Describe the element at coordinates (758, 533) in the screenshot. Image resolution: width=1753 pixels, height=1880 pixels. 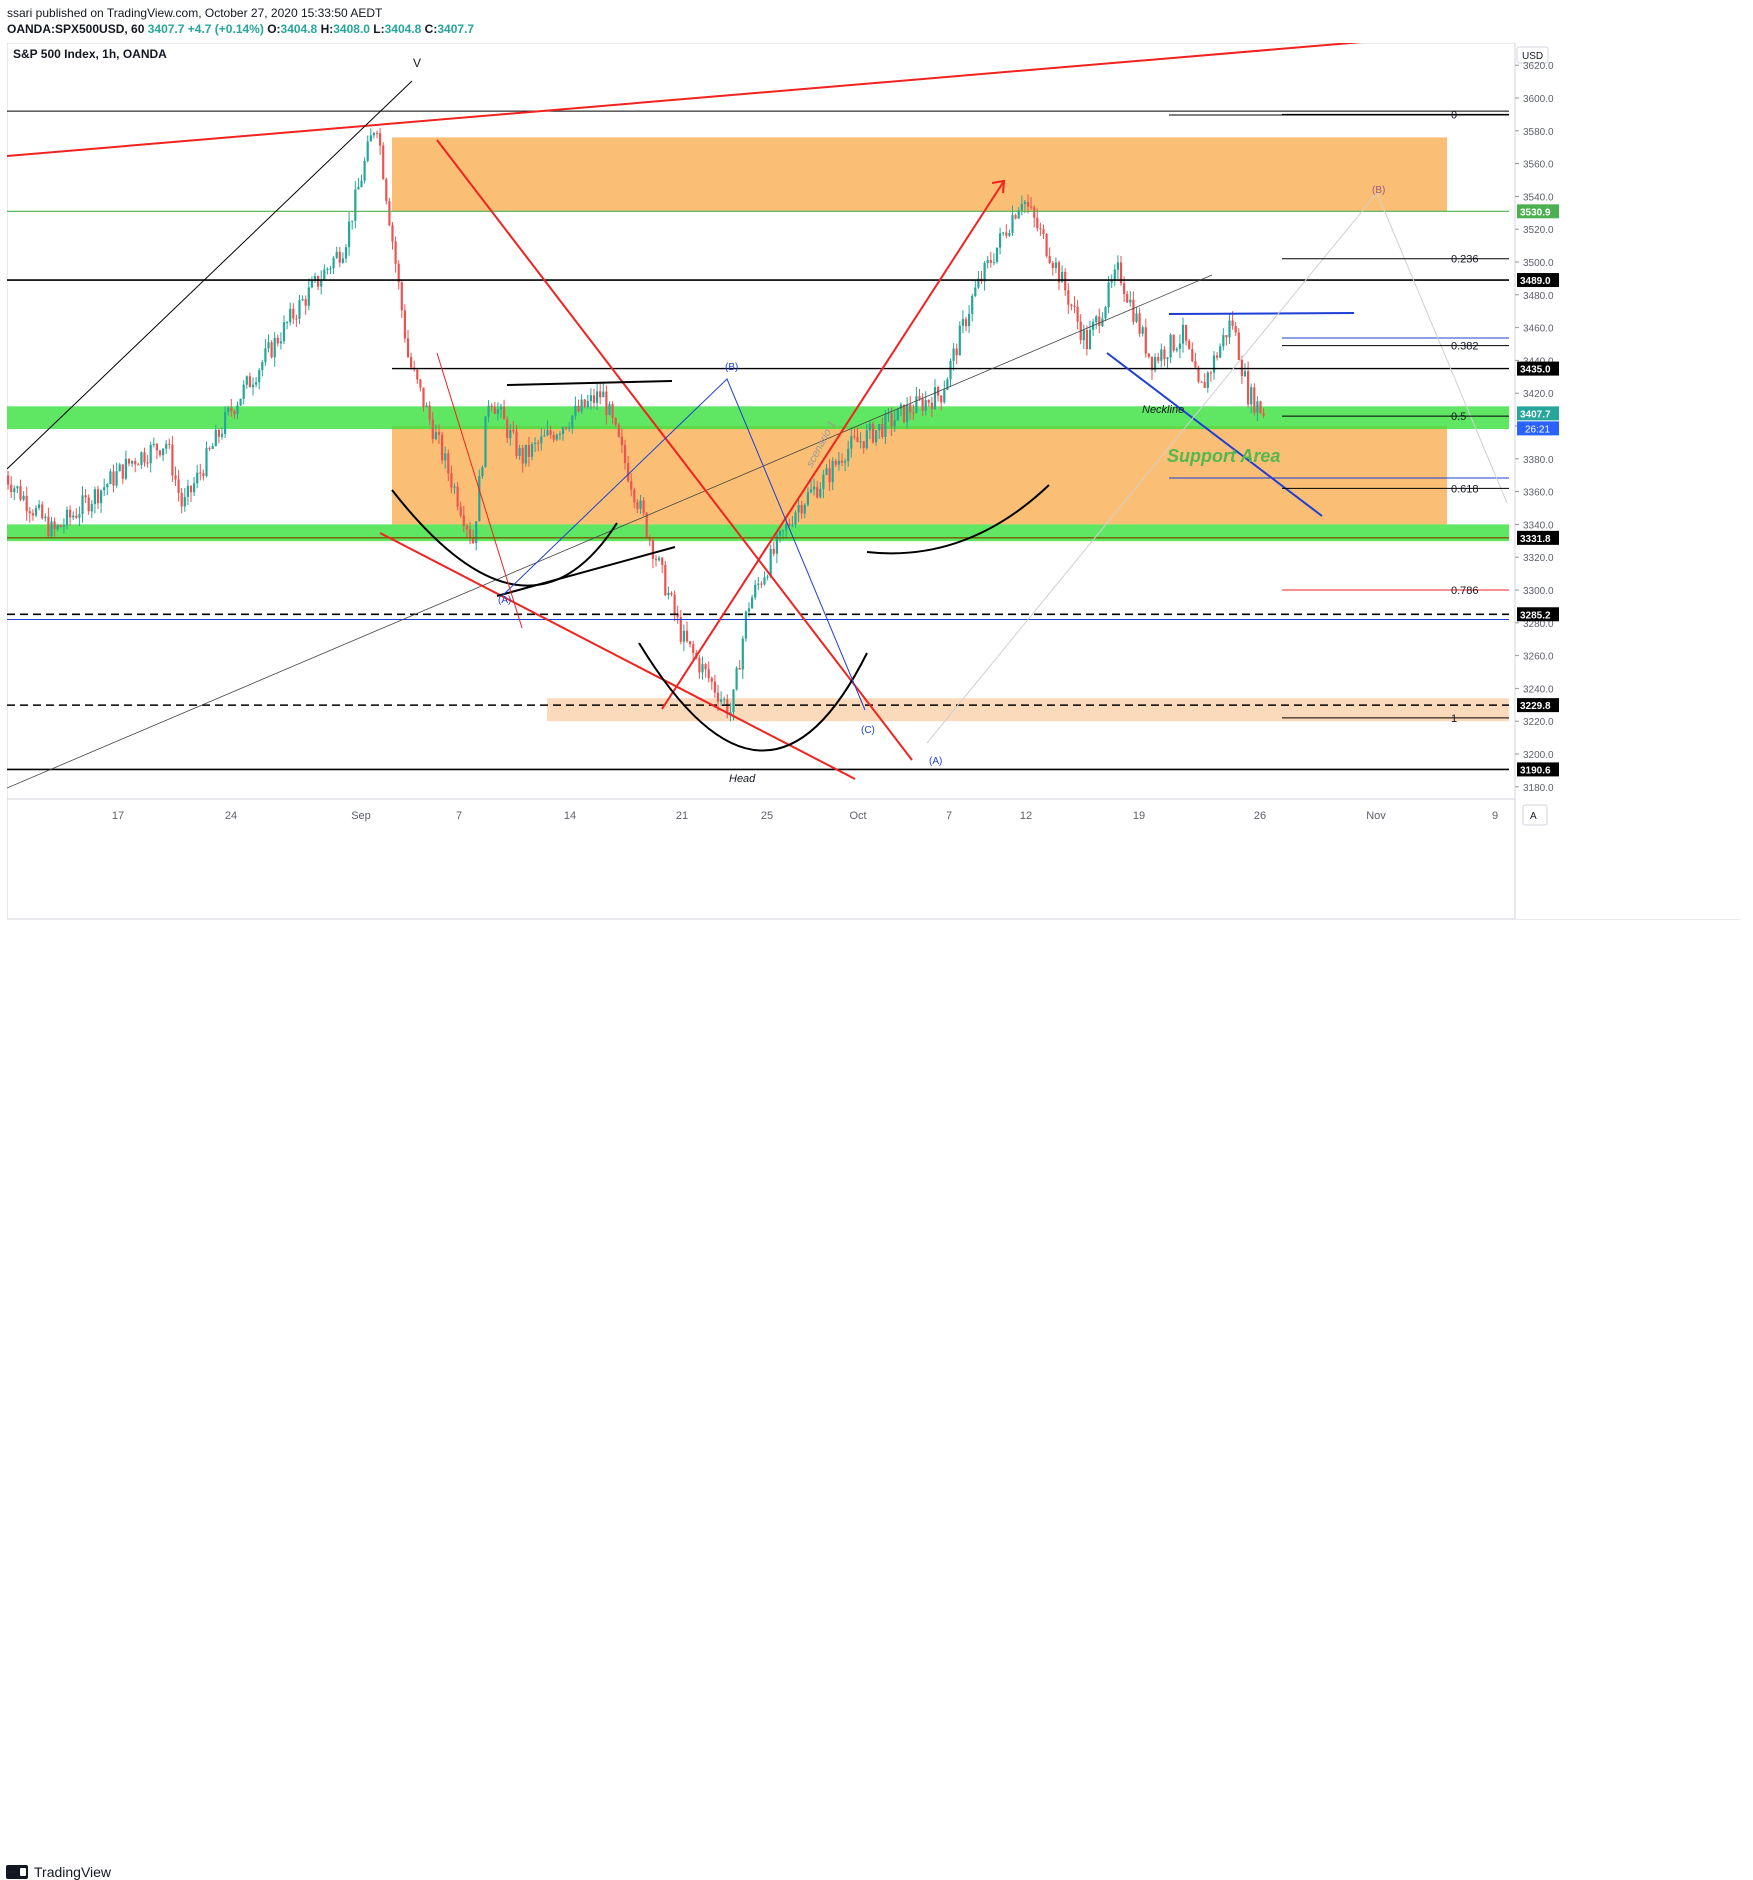
I see `green-band-lower` at that location.